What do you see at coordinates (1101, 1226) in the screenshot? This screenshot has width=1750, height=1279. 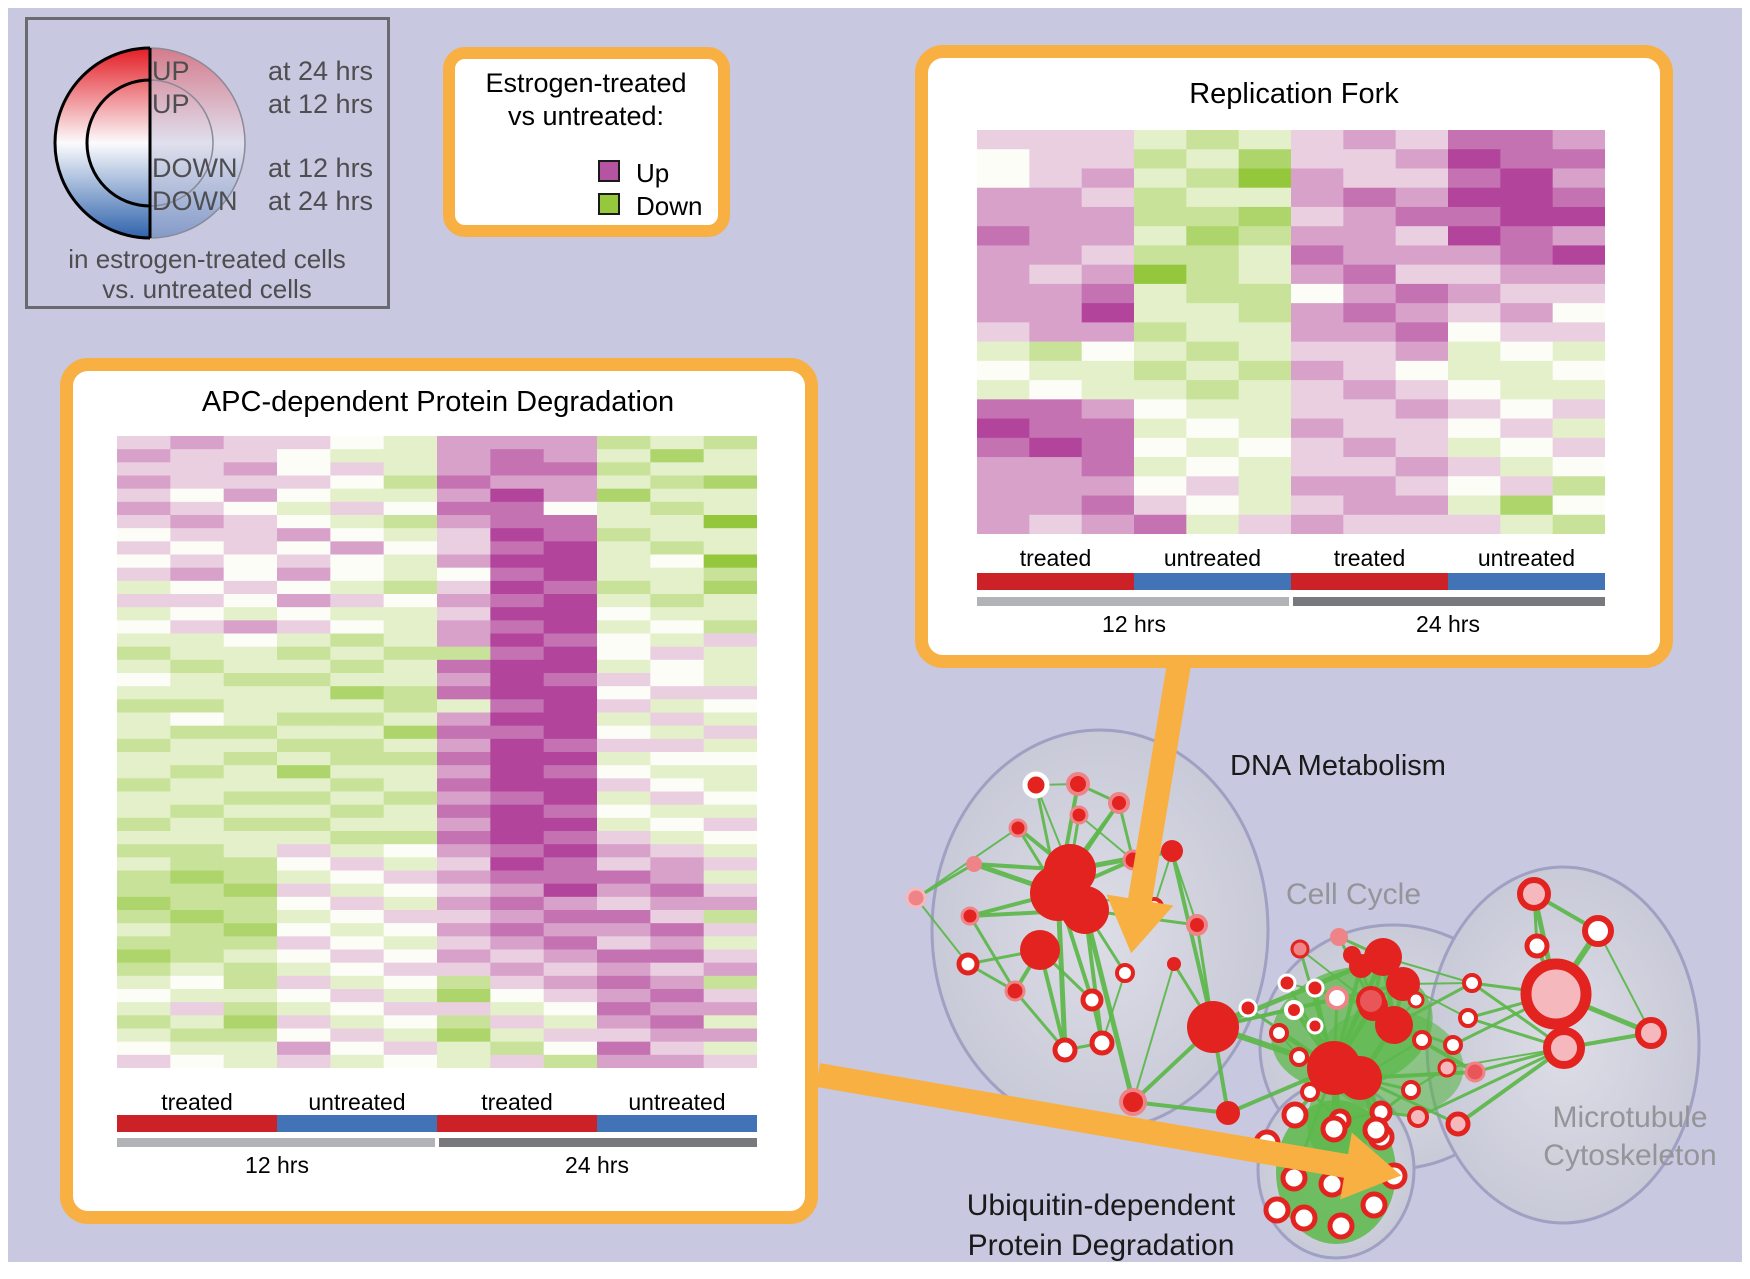 I see `cluster-label-ubiquitin: Ubiquitin-dependent Protein Degradation` at bounding box center [1101, 1226].